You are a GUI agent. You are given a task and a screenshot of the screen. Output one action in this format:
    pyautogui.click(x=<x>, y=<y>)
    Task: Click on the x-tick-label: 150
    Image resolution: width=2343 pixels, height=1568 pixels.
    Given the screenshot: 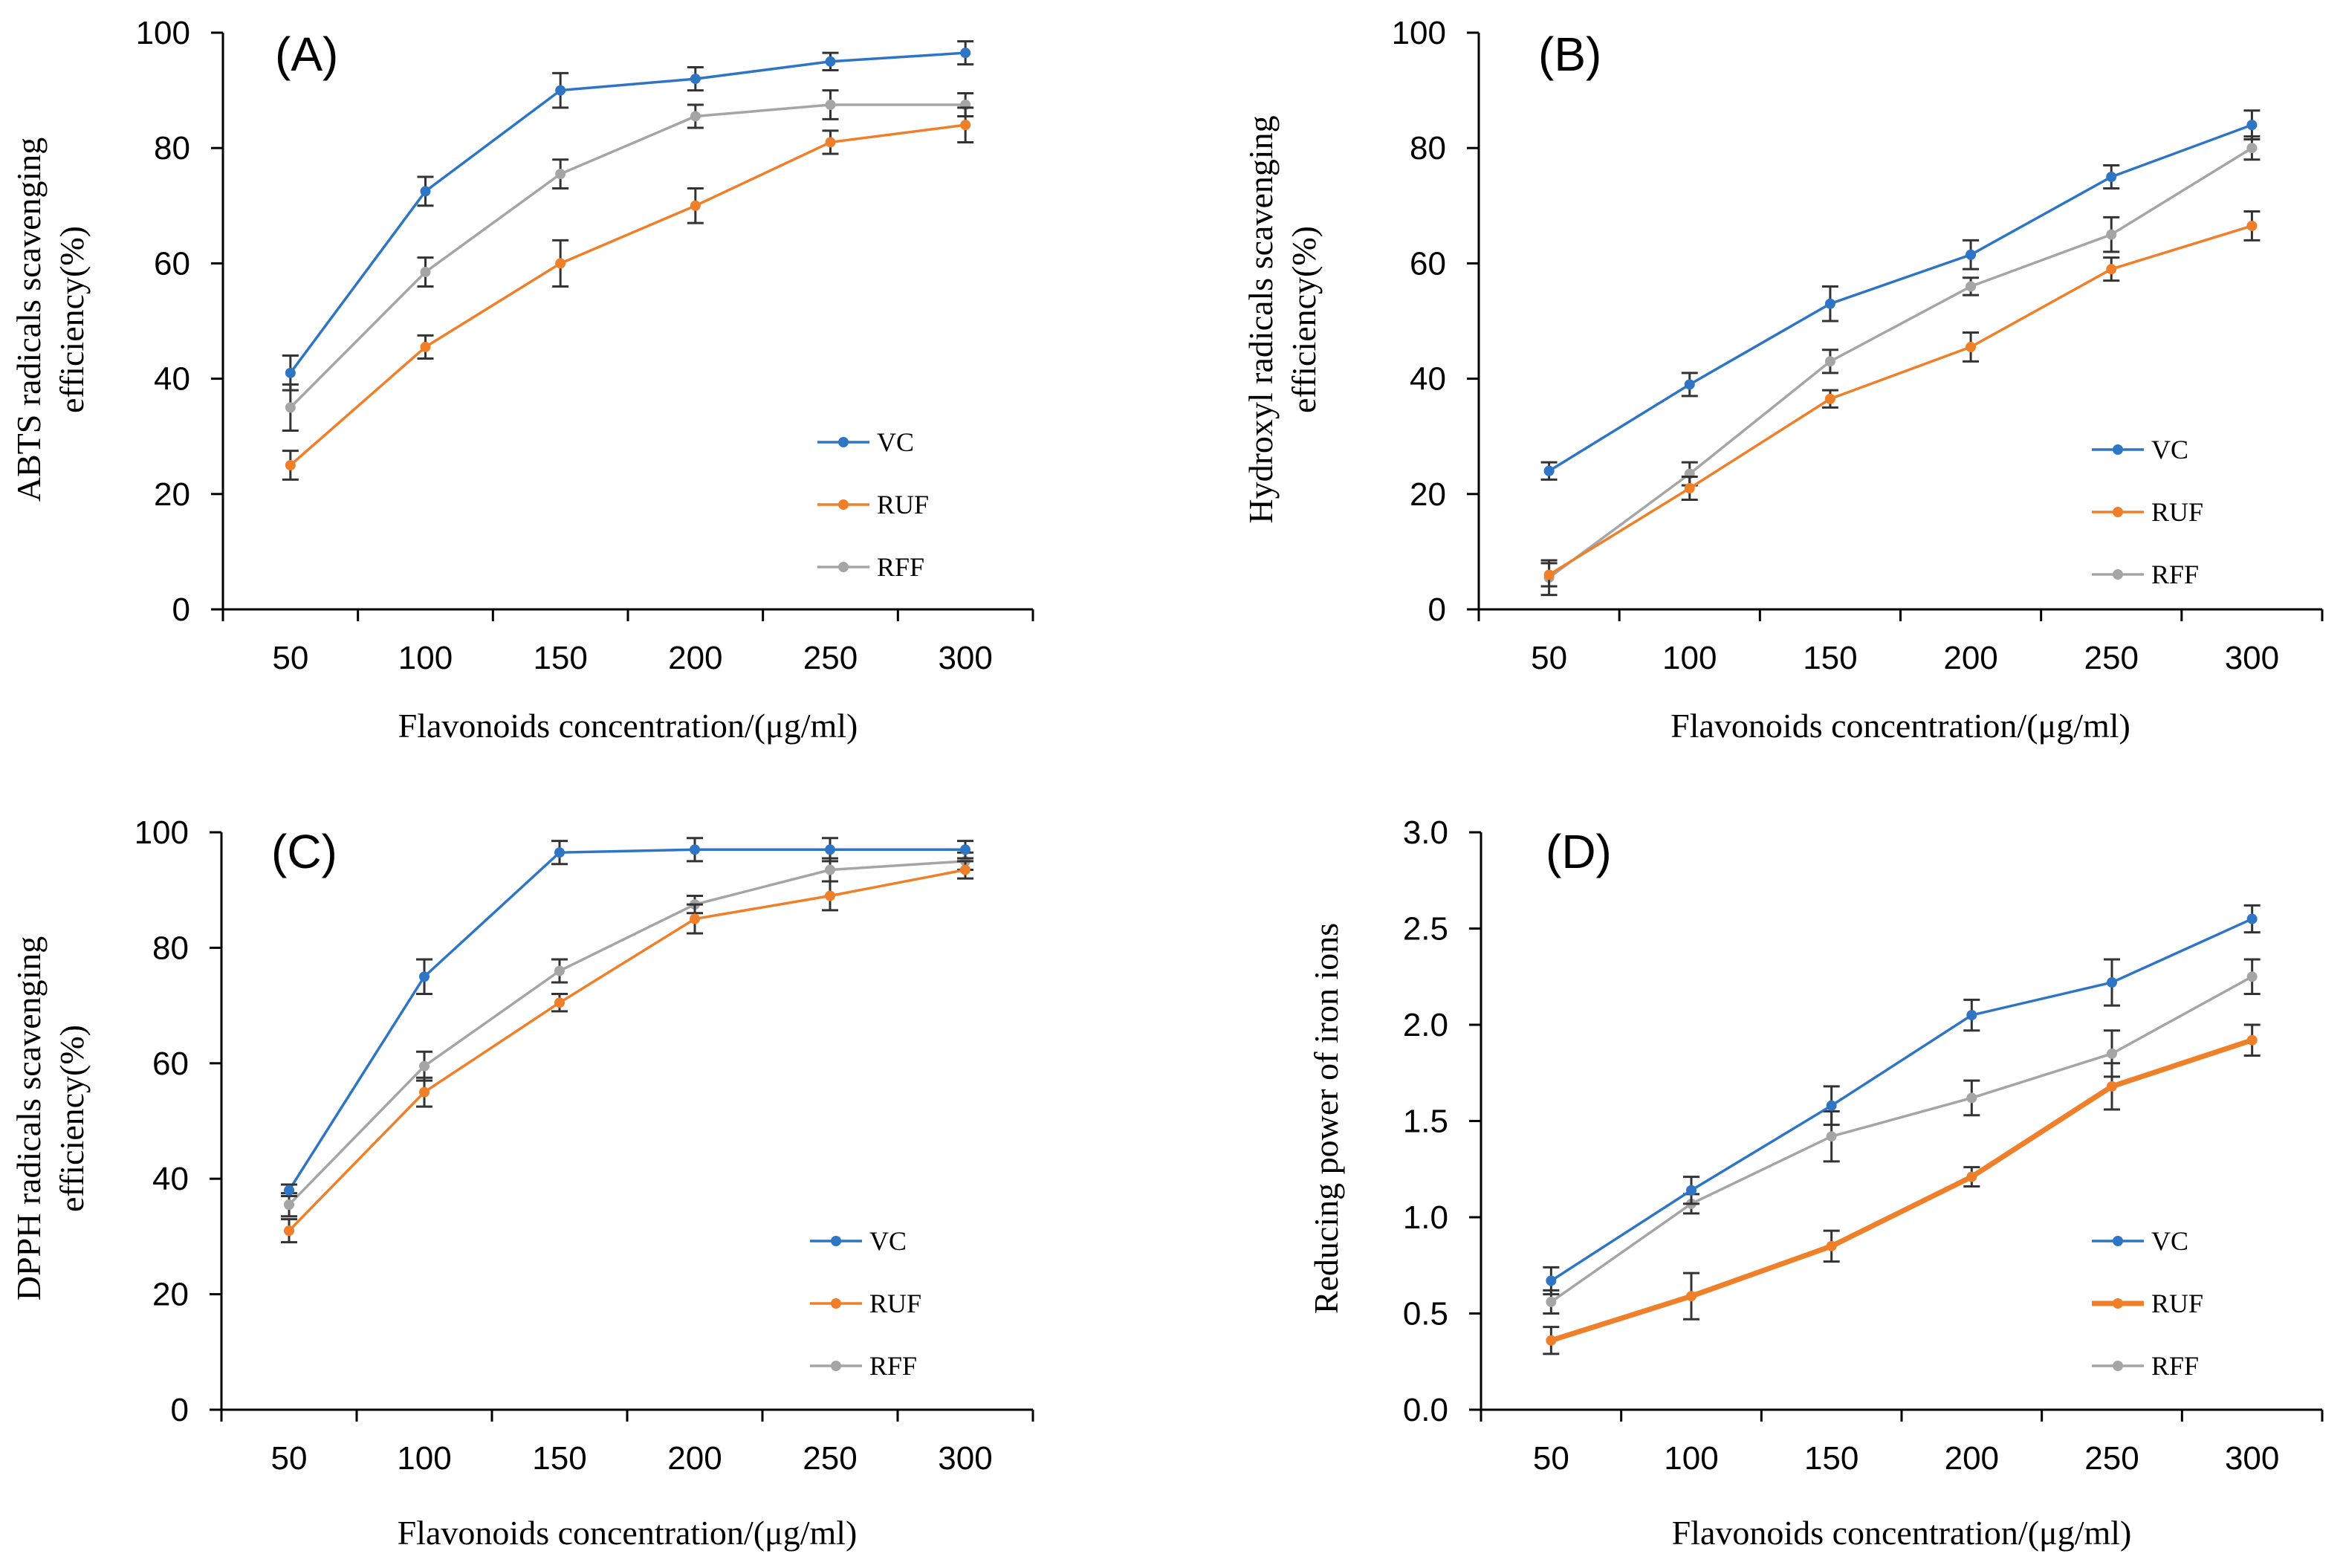 What is the action you would take?
    pyautogui.click(x=559, y=1458)
    